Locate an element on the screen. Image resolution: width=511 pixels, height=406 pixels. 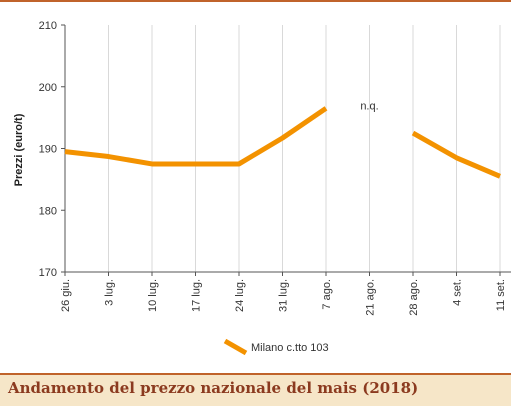
legend: Milano c.tto 103 is located at coordinates (276, 347).